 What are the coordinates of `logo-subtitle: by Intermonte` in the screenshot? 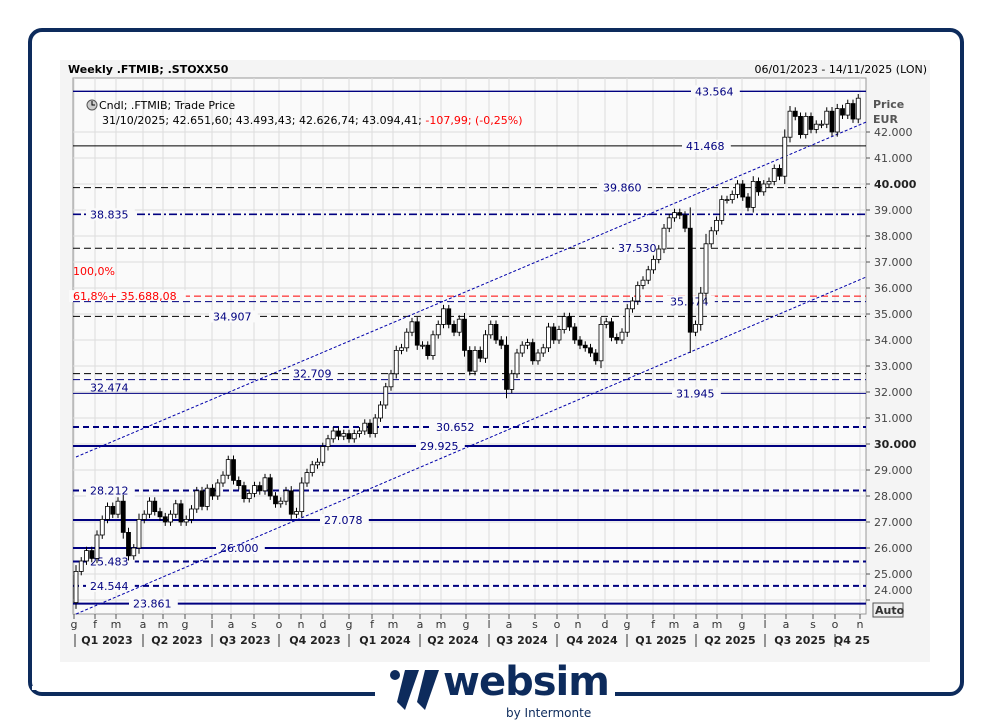 It's located at (549, 713).